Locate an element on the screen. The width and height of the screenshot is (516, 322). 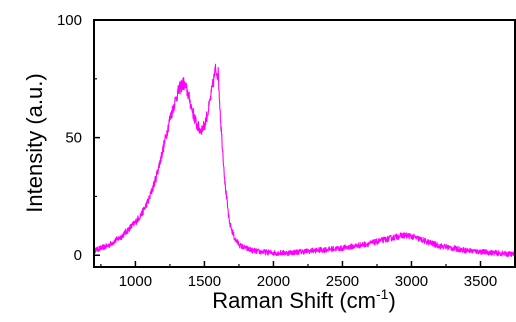
x-axis-title-close: ) is located at coordinates (391, 300).